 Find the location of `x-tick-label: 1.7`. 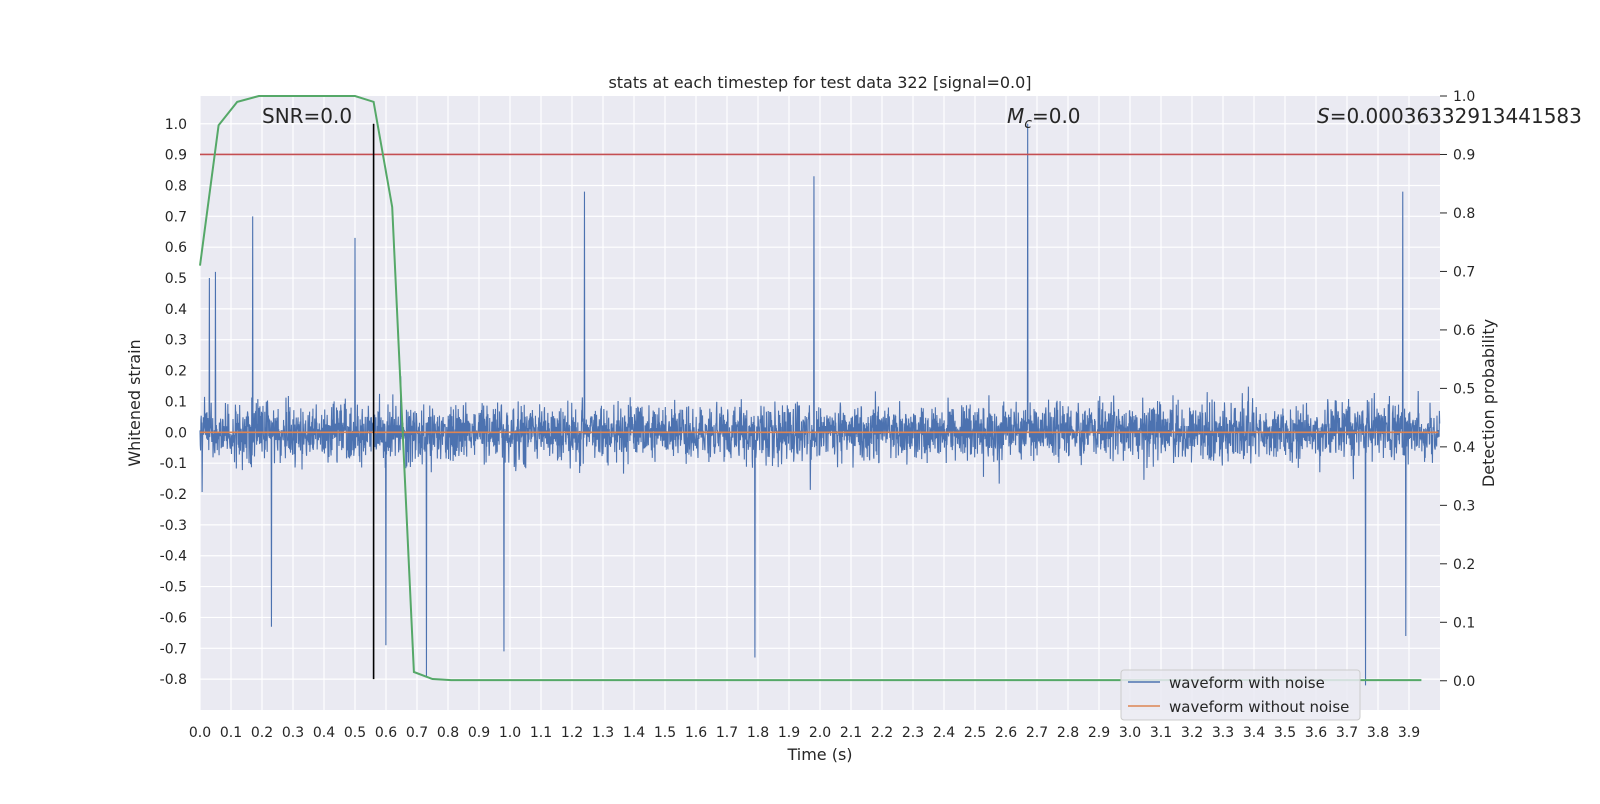

x-tick-label: 1.7 is located at coordinates (727, 733).